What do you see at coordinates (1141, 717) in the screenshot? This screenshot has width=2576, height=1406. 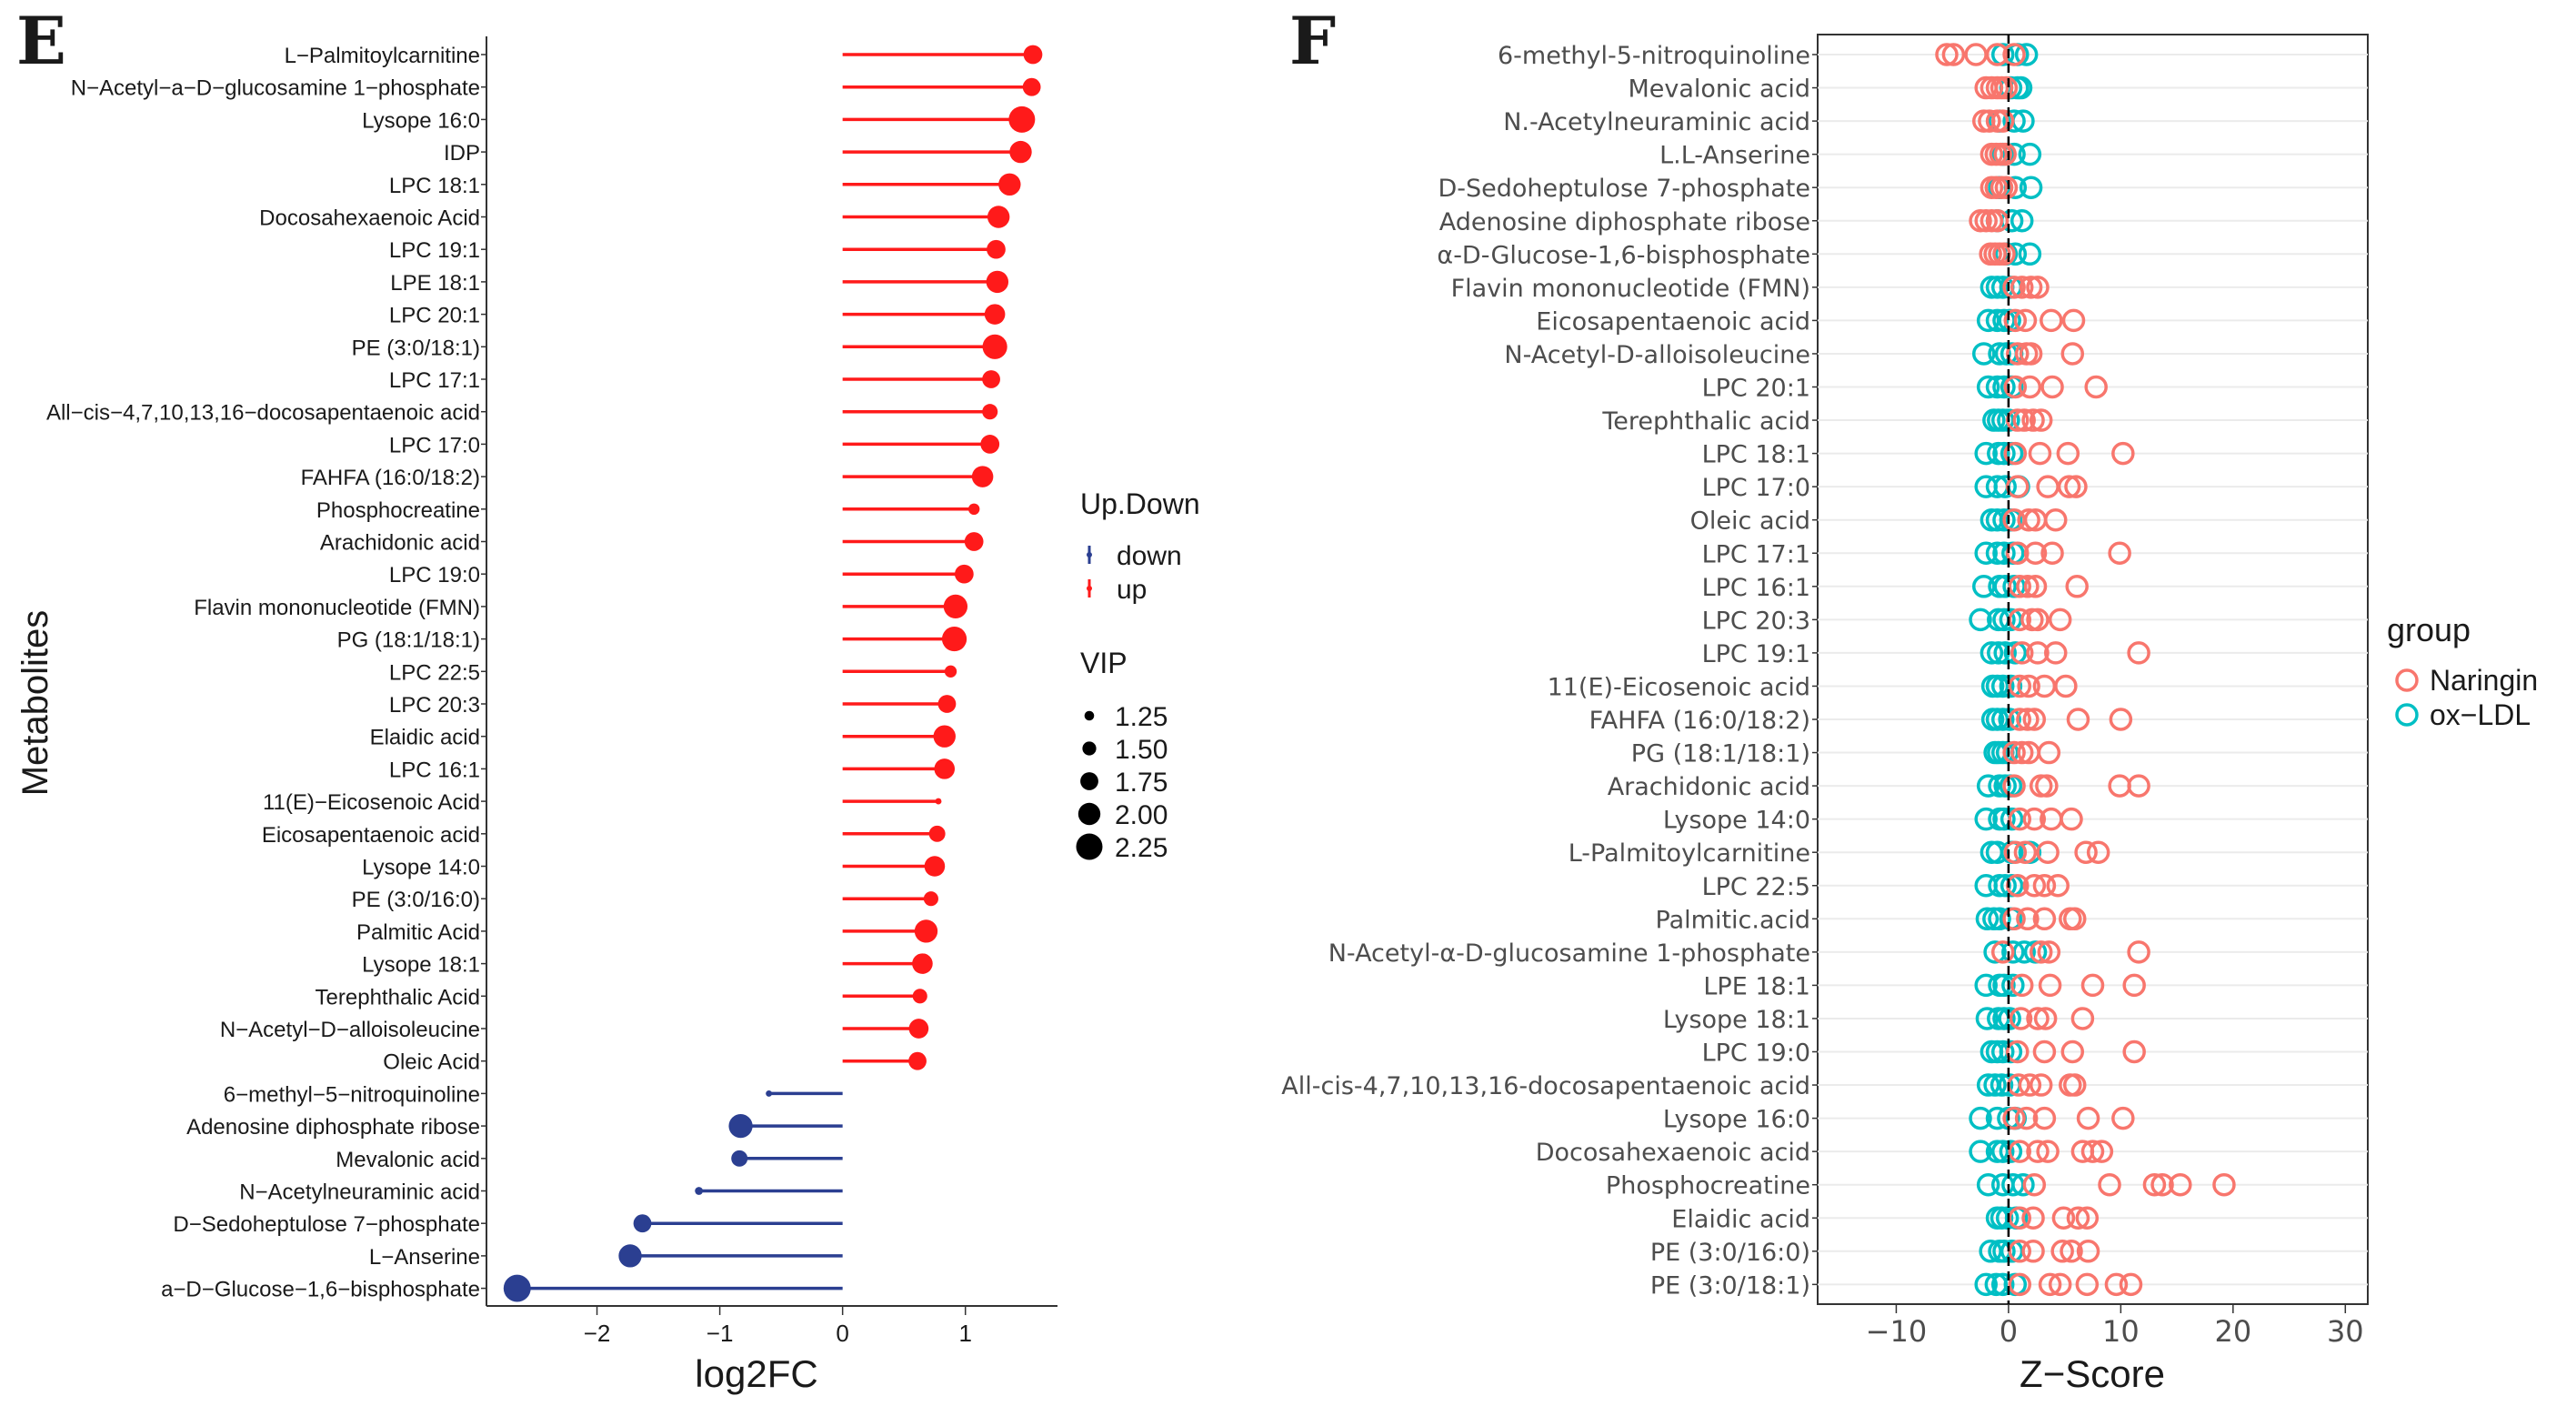 I see `e-legend-vip-label: 1.25` at bounding box center [1141, 717].